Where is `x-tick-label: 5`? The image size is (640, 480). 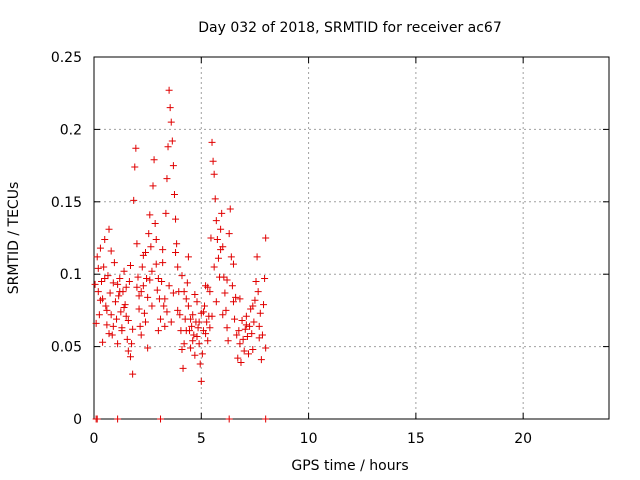 x-tick-label: 5 is located at coordinates (201, 439).